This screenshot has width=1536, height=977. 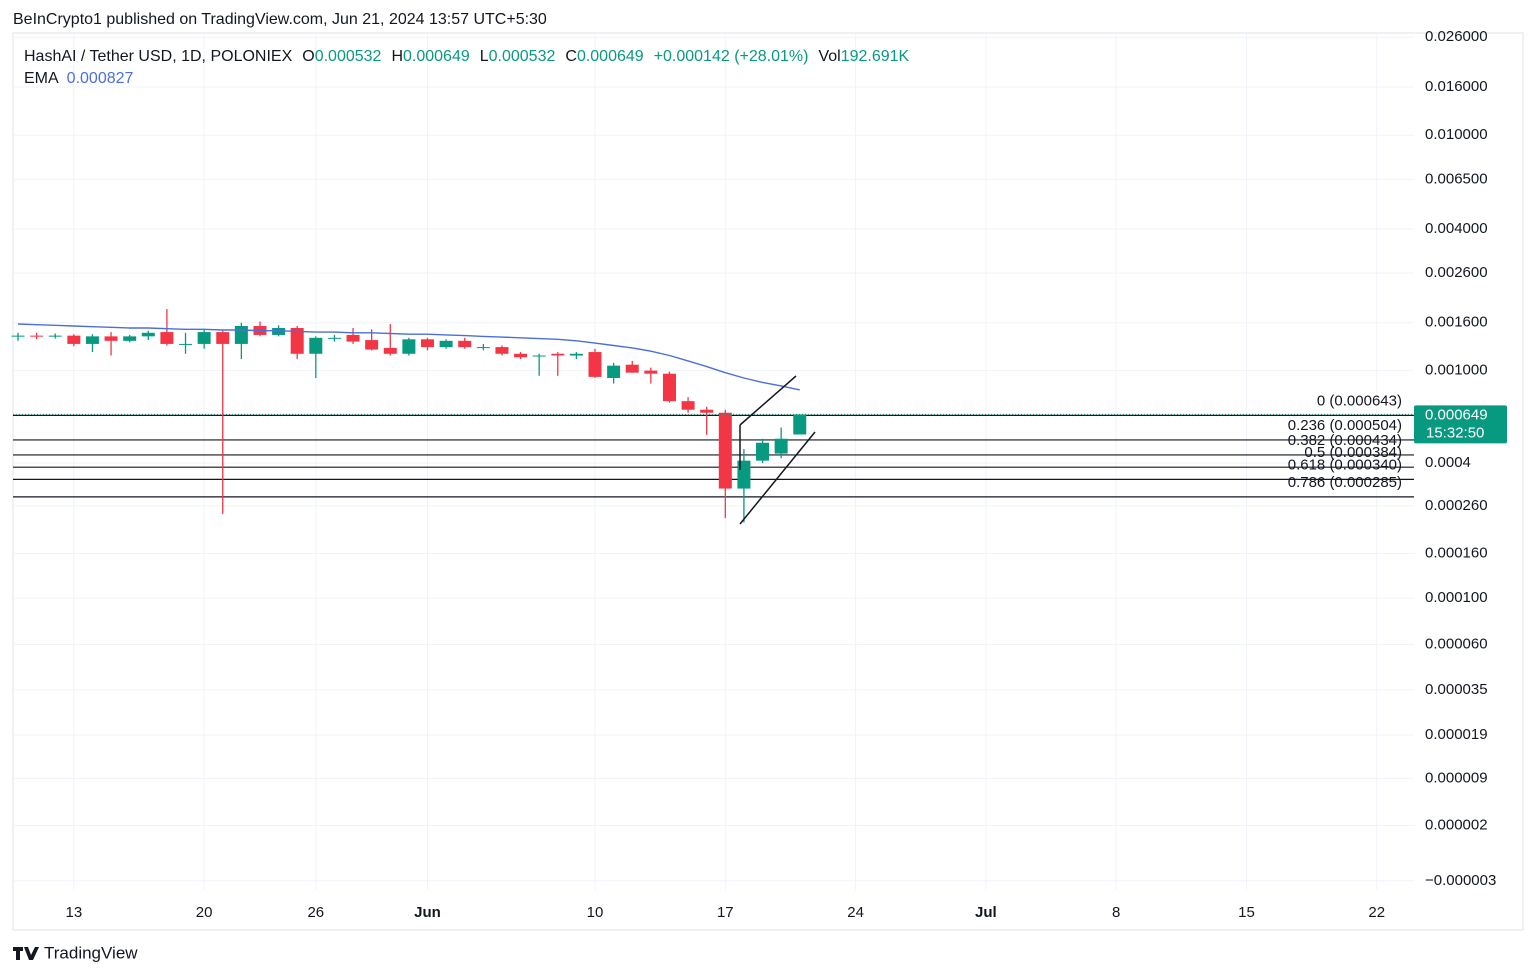 What do you see at coordinates (522, 56) in the screenshot?
I see `low-value: 0.000532` at bounding box center [522, 56].